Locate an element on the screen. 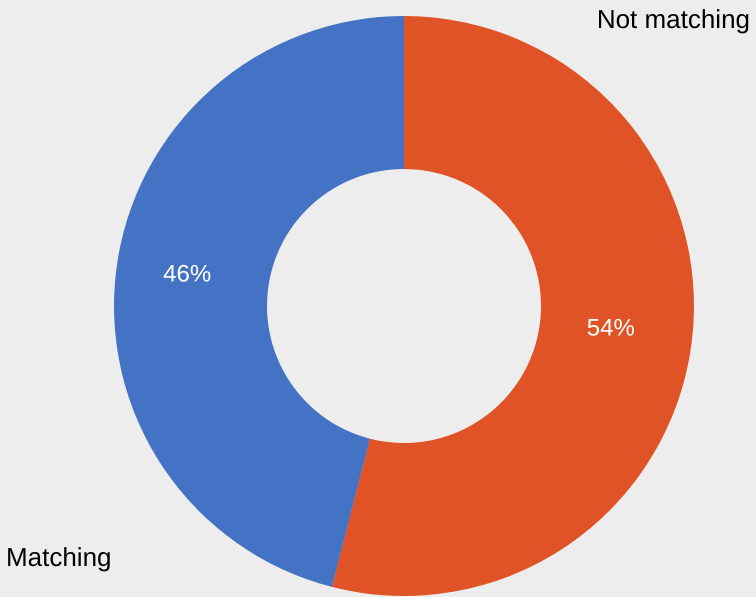  slice-label: Not matching is located at coordinates (673, 19).